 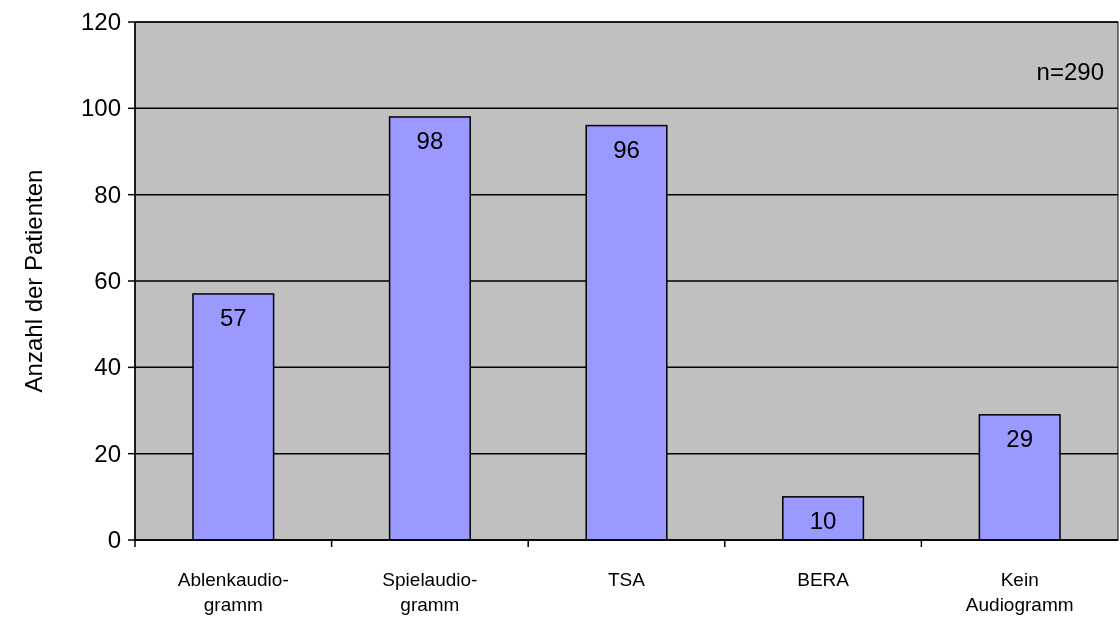 I want to click on x-tick-label: Spielaudio- gramm, so click(x=430, y=592).